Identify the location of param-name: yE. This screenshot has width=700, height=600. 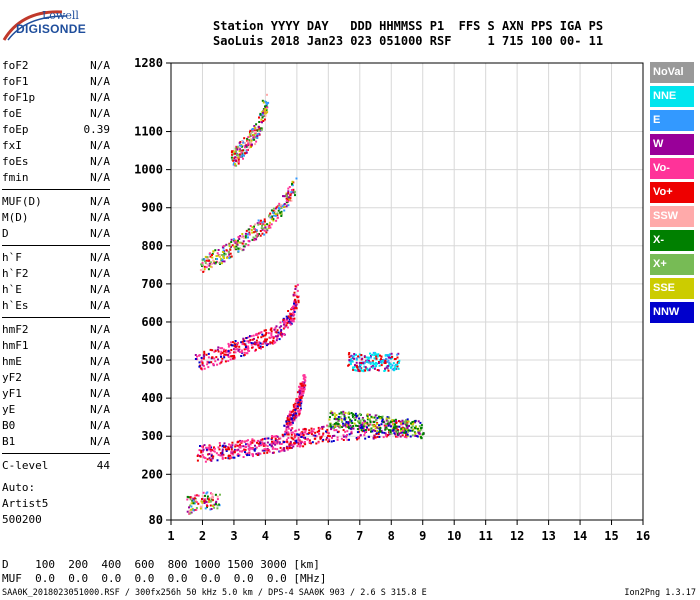
(9, 409).